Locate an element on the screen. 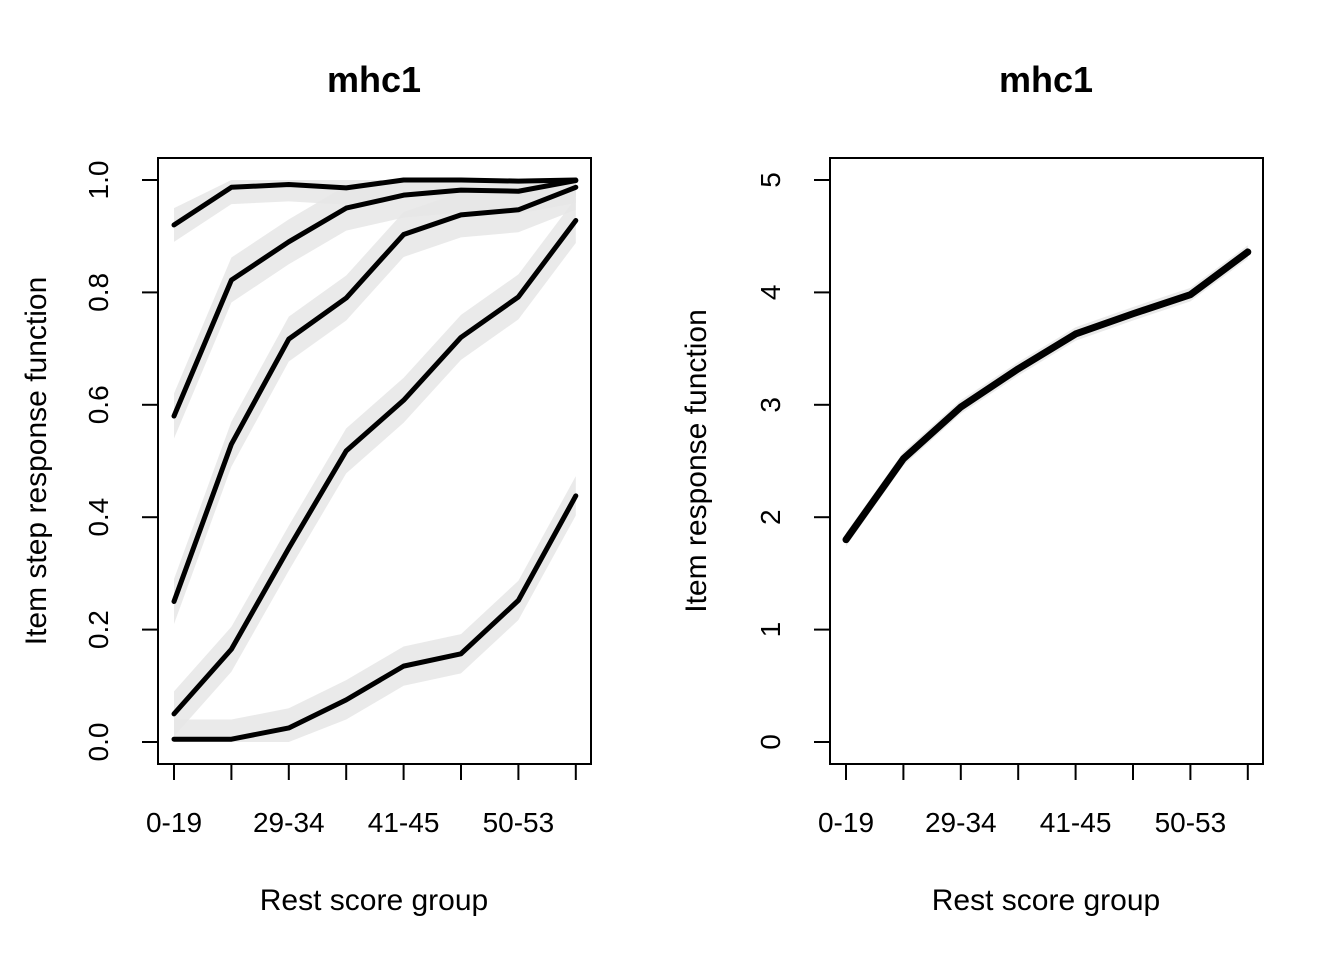  left-chart-title: mhc1 is located at coordinates (374, 79).